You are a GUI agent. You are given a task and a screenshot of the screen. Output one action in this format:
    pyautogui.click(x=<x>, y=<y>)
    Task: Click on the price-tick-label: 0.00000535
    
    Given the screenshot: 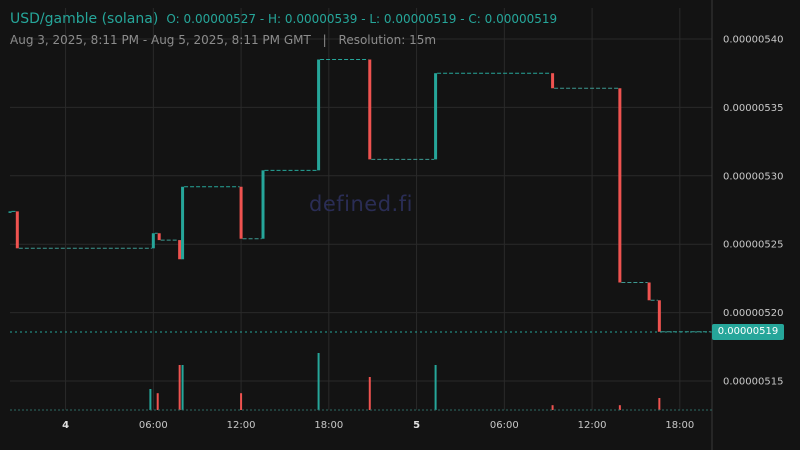 What is the action you would take?
    pyautogui.click(x=753, y=108)
    